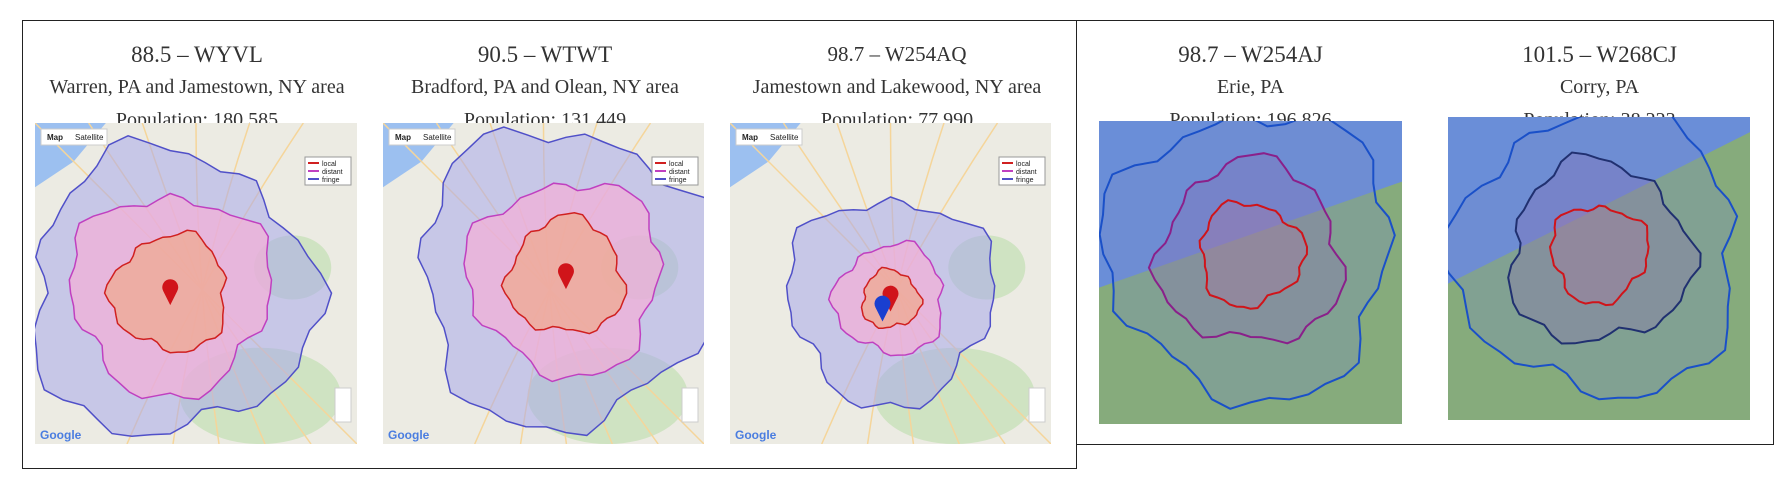  I want to click on cell-title: 98.7 – W254AJ, so click(1250, 54).